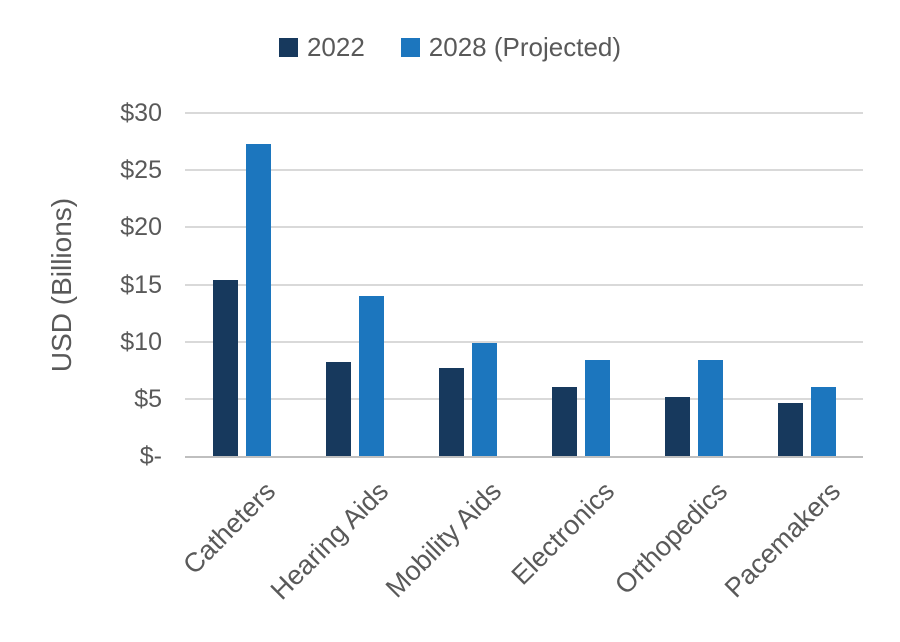 The width and height of the screenshot is (900, 642). What do you see at coordinates (148, 398) in the screenshot?
I see `y-tick-label: $5` at bounding box center [148, 398].